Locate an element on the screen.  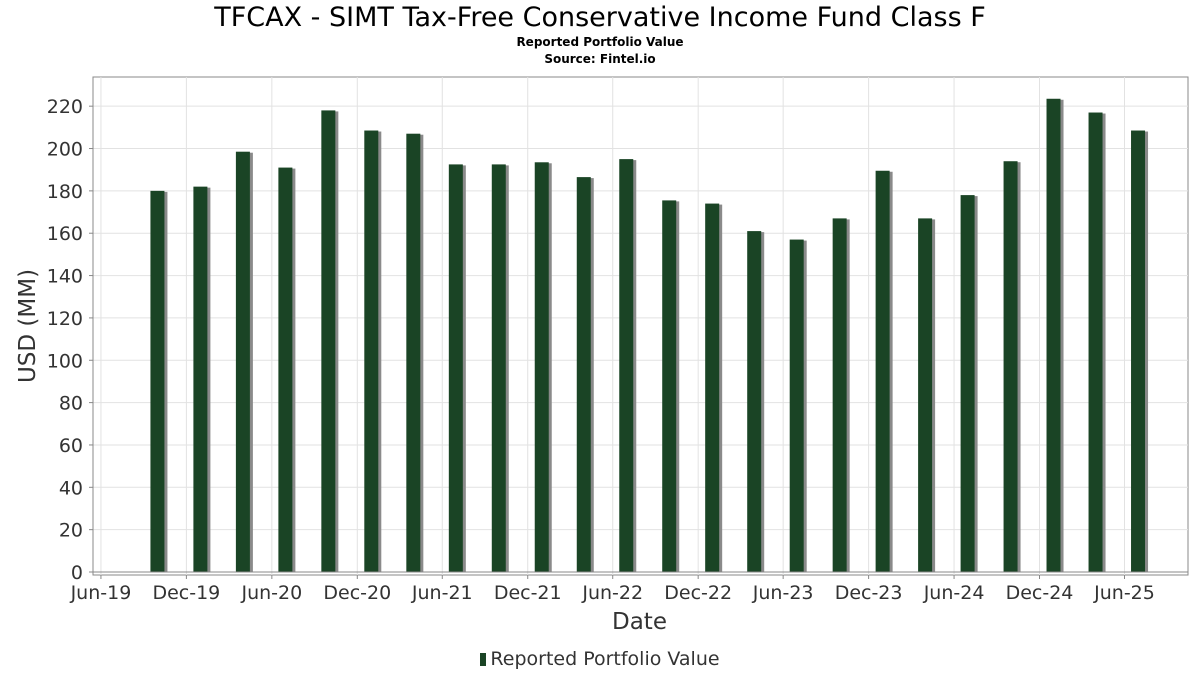
x-tick-label: Dec-22 is located at coordinates (698, 593).